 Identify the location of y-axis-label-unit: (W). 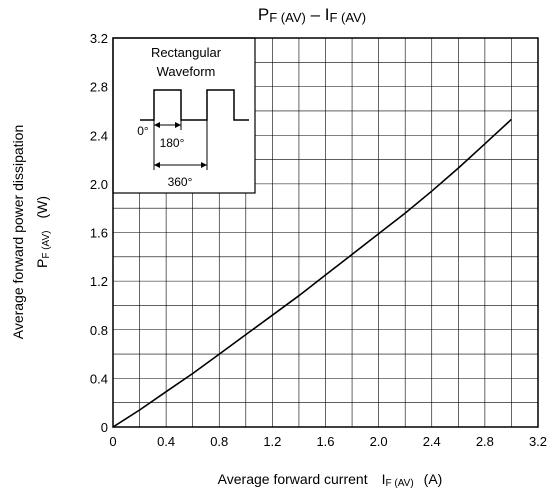
(42, 207).